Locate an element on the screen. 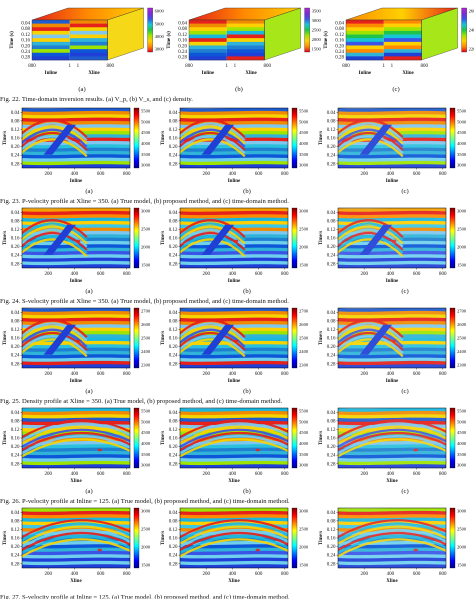  colorbar-tick-label: 2400 is located at coordinates (462, 351).